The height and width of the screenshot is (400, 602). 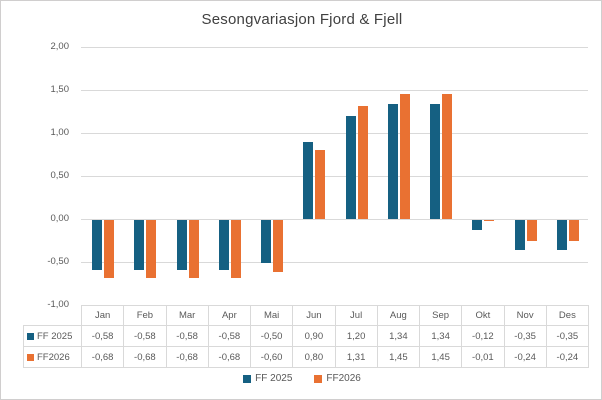 I want to click on table-cell: -0,60, so click(x=271, y=357).